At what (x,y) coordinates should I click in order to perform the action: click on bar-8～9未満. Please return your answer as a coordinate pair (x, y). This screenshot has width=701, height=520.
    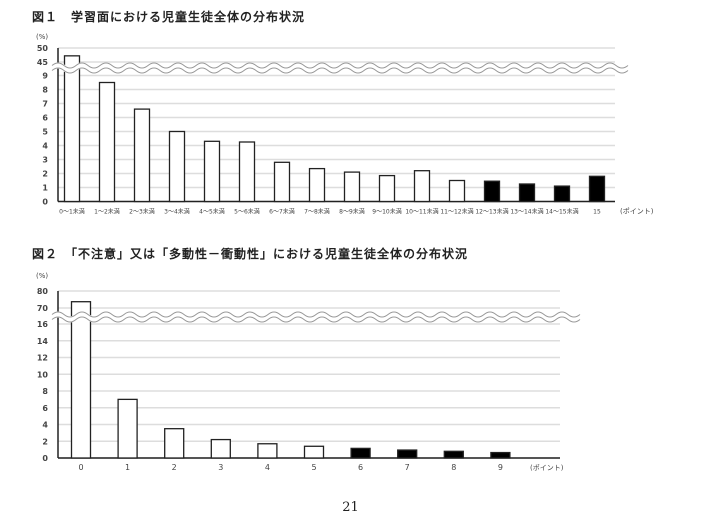
    Looking at the image, I should click on (352, 187).